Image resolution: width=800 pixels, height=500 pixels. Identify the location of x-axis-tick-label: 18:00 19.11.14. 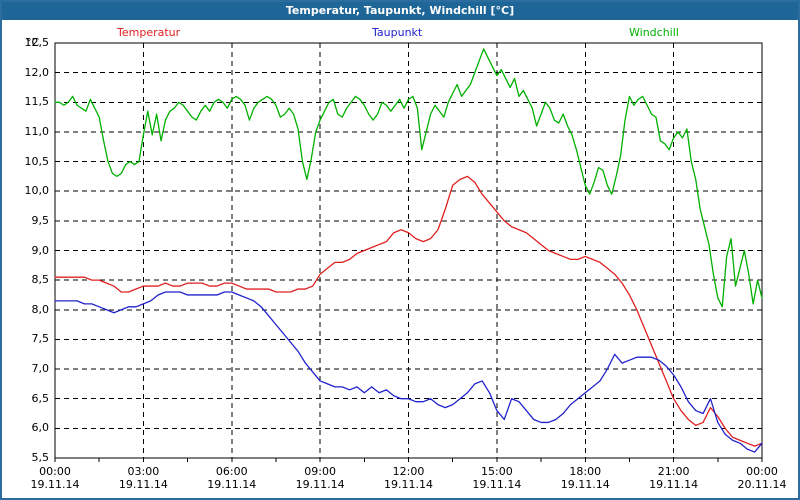
(585, 478).